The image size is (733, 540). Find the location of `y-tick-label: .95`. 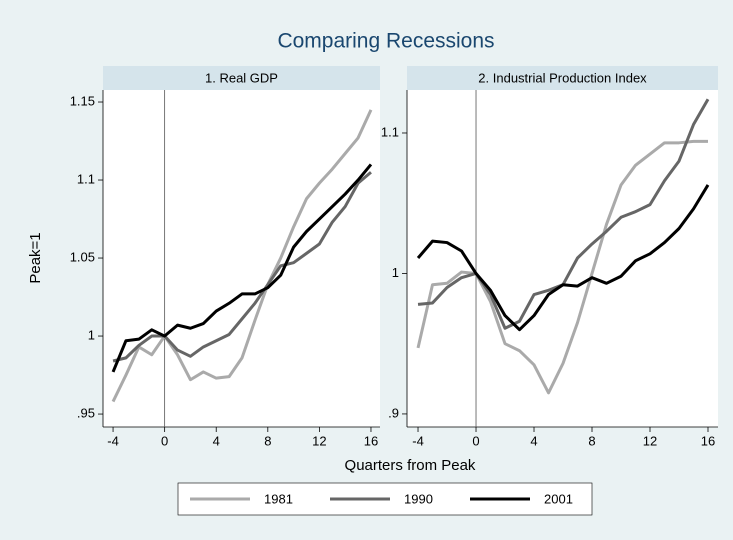

y-tick-label: .95 is located at coordinates (86, 412).